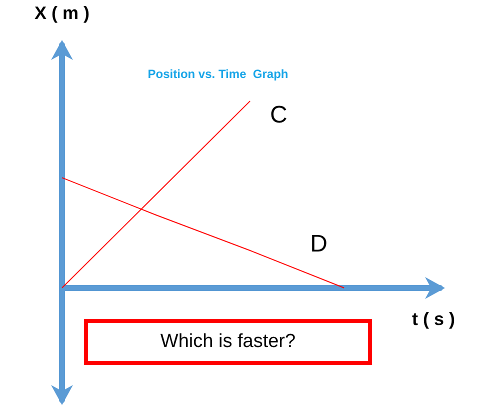 This screenshot has height=411, width=497. I want to click on series-label: D, so click(319, 244).